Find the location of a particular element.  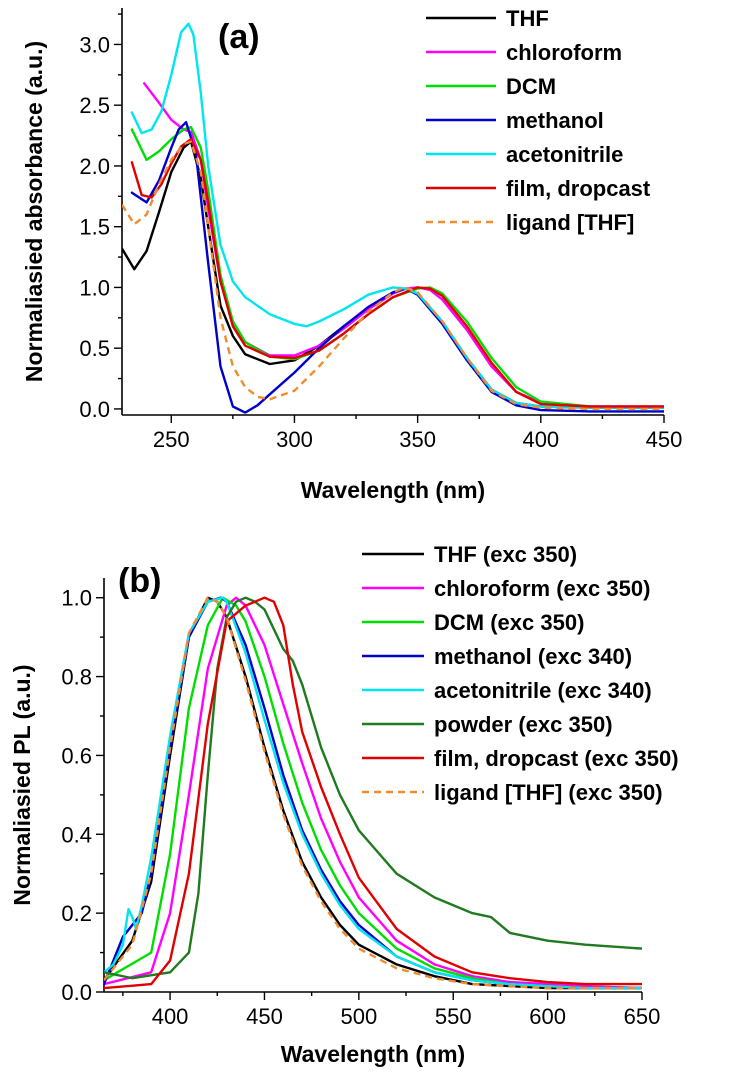

y-tick-label: 0.5 is located at coordinates (94, 348).